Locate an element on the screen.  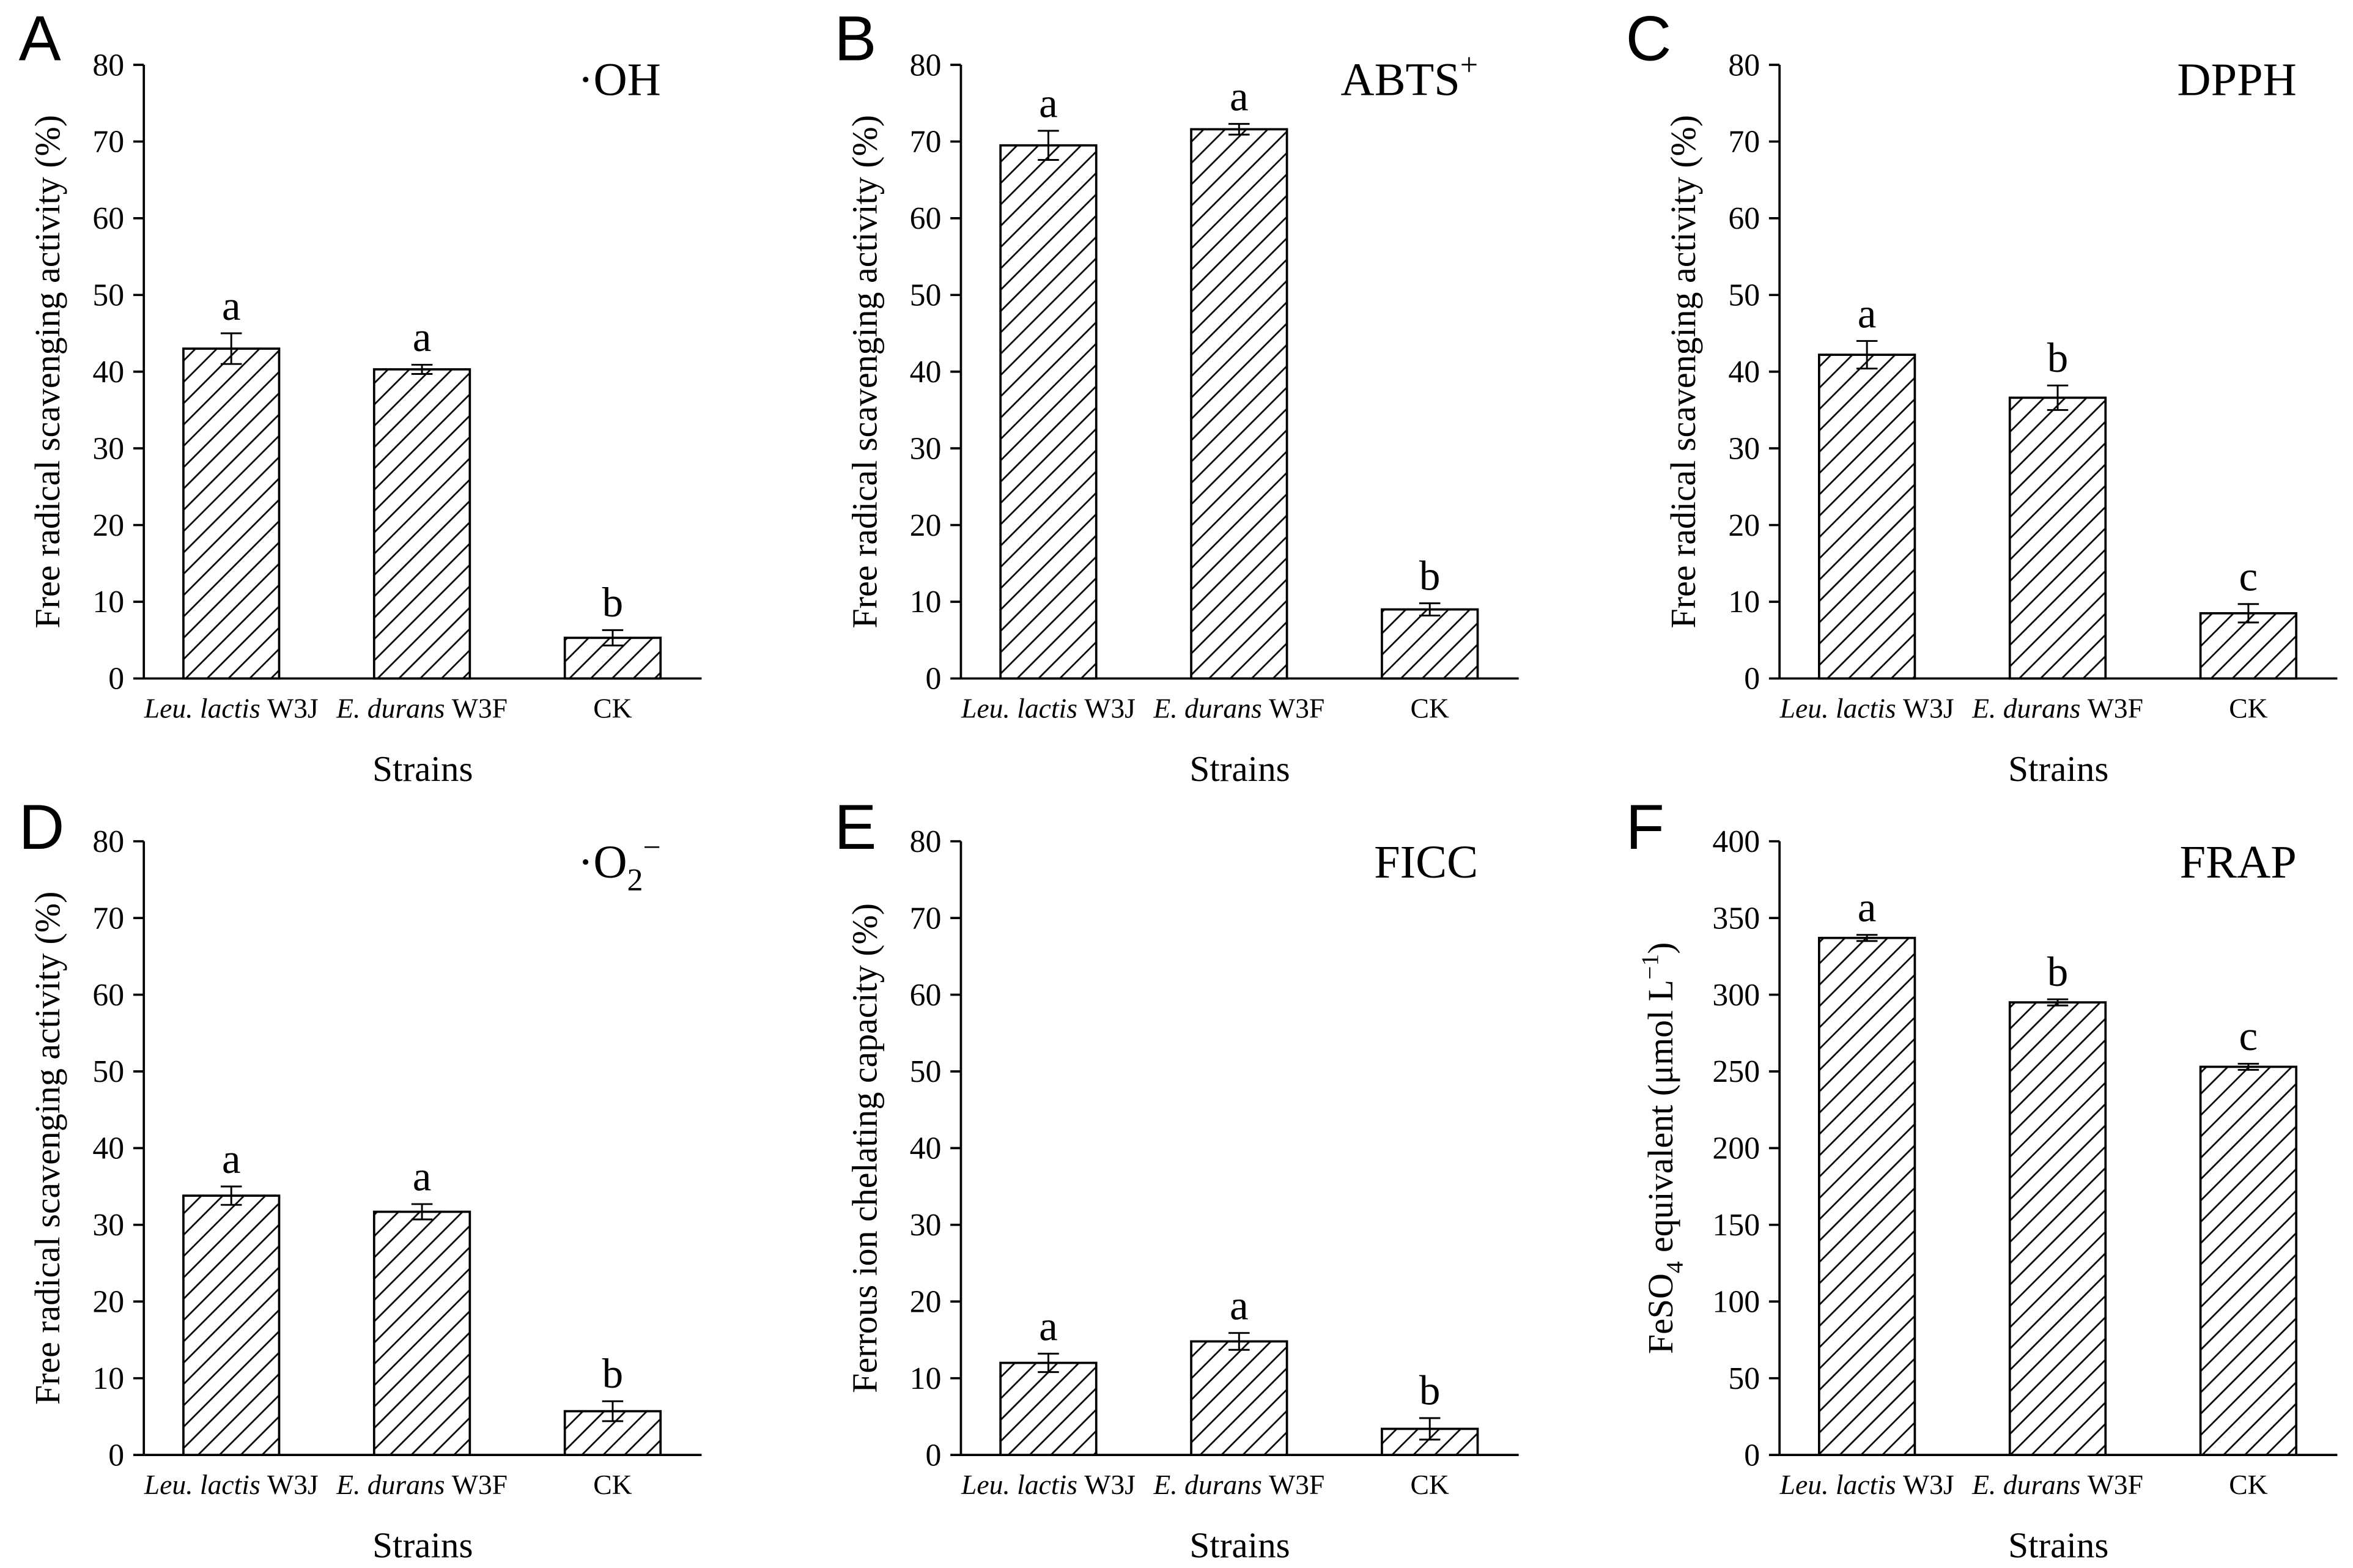
panel-title-text: ·OH is located at coordinates (619, 79).